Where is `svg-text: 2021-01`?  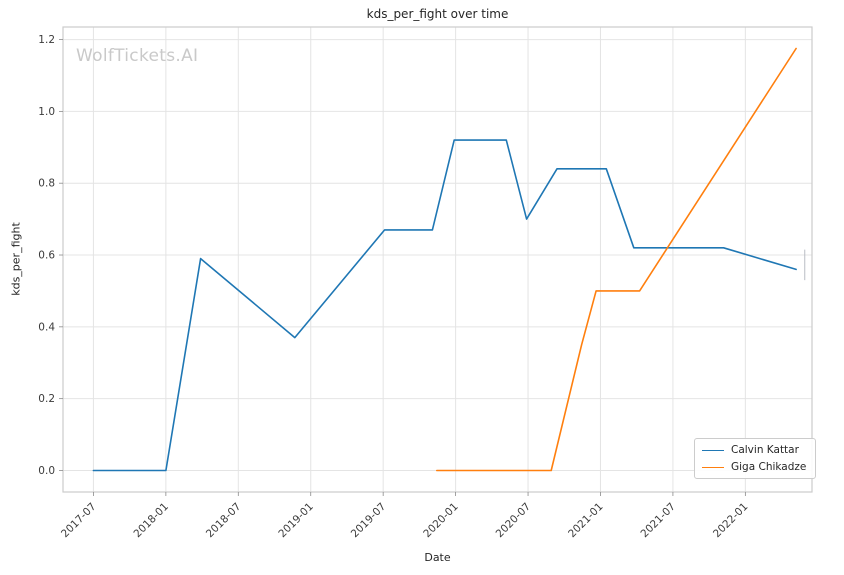
svg-text: 2021-01 is located at coordinates (586, 521).